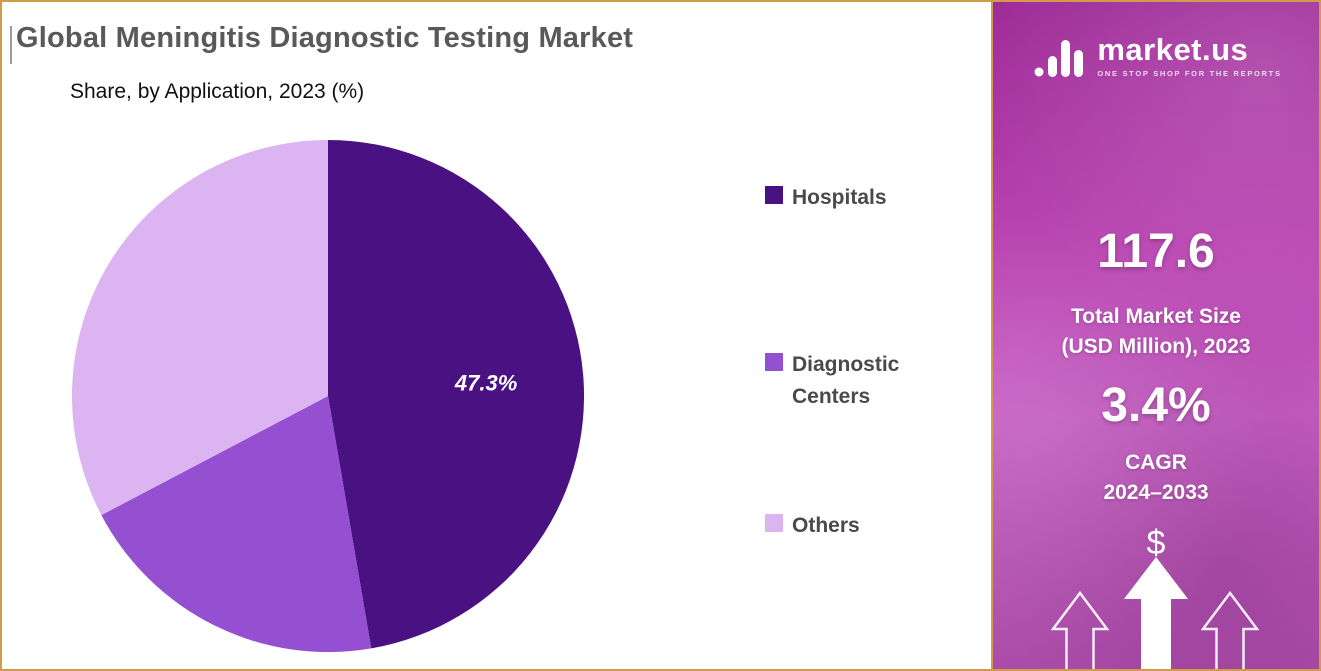 The height and width of the screenshot is (671, 1321). I want to click on brand-logo: market.us ONE STOP SHOP FOR THE REPORTS, so click(1156, 56).